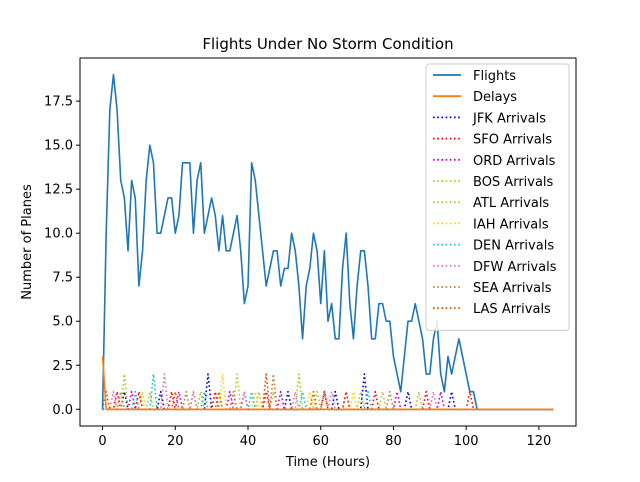  Describe the element at coordinates (494, 76) in the screenshot. I see `legend-label-flights: Flights` at that location.